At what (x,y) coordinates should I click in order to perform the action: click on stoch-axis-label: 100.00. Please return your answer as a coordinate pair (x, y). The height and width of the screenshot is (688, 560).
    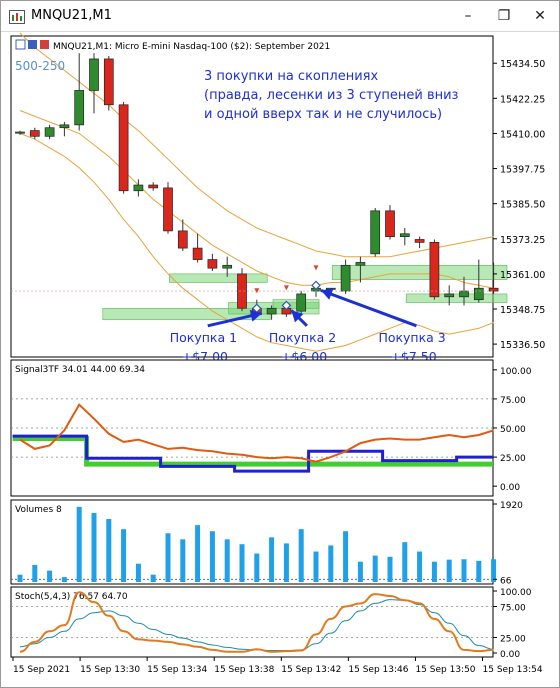
    Looking at the image, I should click on (516, 593).